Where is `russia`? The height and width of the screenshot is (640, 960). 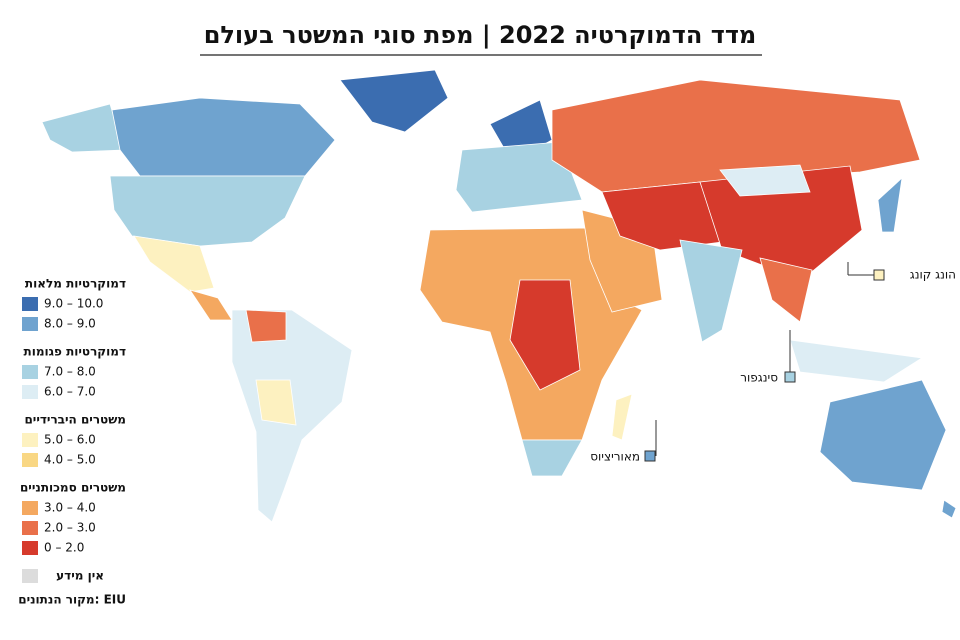
russia is located at coordinates (736, 136).